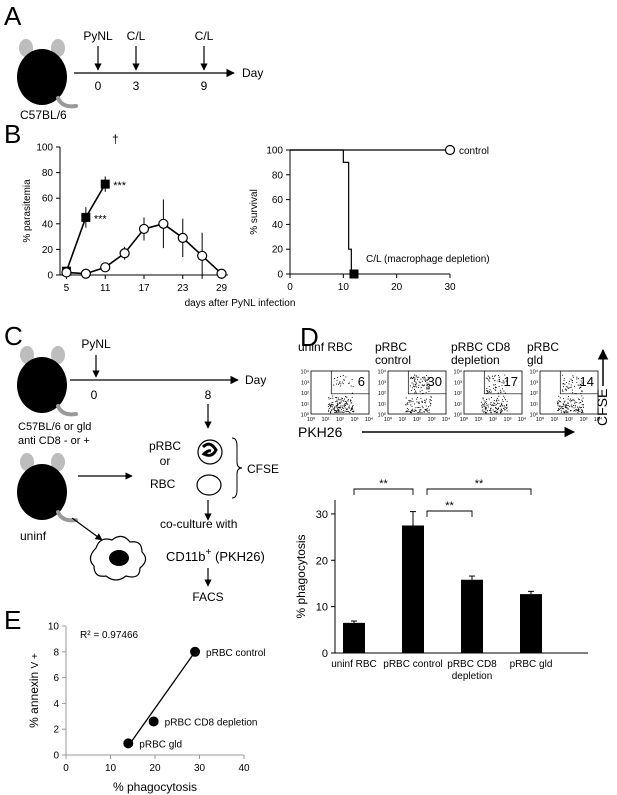  What do you see at coordinates (48, 173) in the screenshot?
I see `y-tick-label: 80` at bounding box center [48, 173].